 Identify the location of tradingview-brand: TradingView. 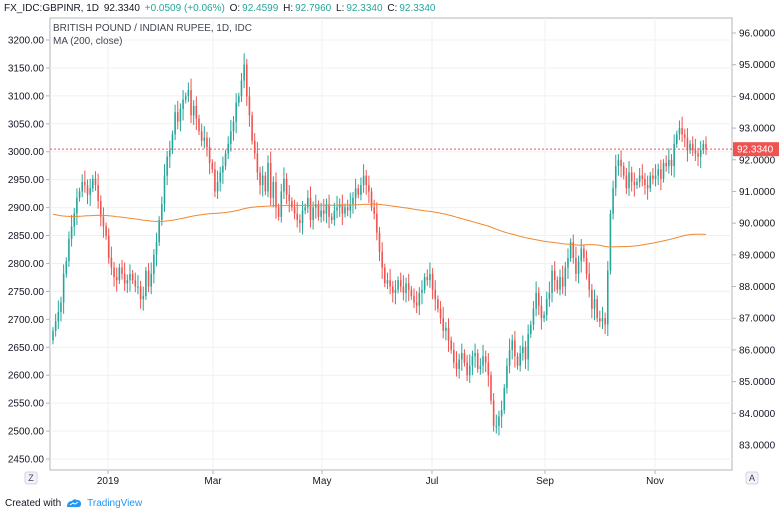
(115, 503).